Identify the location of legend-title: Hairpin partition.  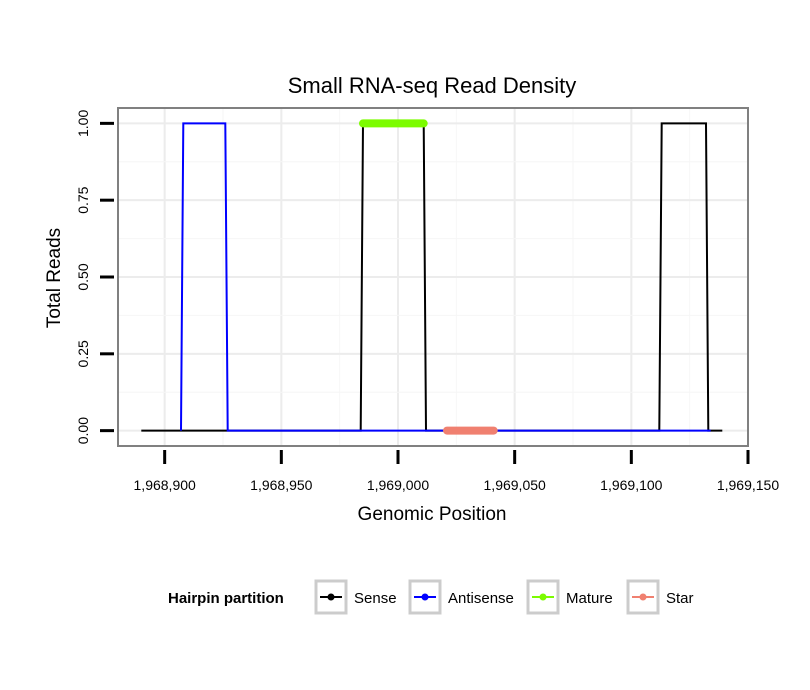
(226, 598).